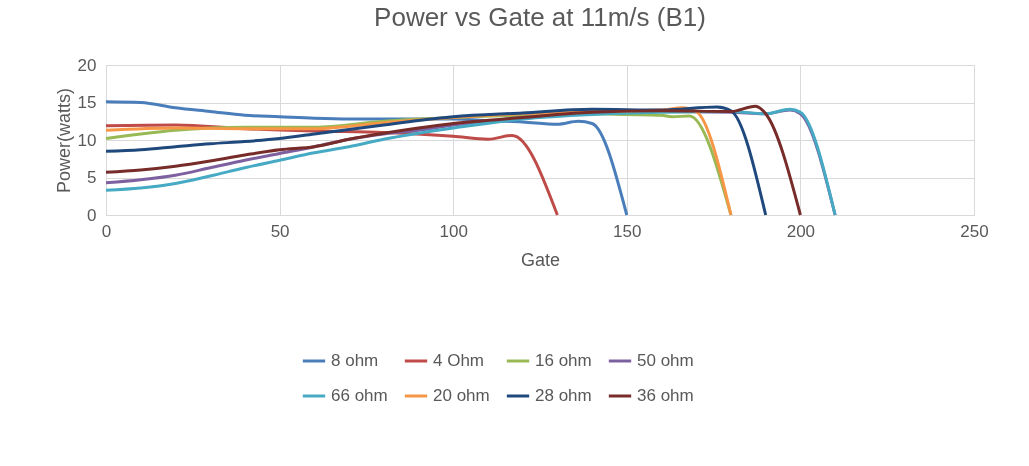  What do you see at coordinates (665, 360) in the screenshot?
I see `legend-label: 50 ohm` at bounding box center [665, 360].